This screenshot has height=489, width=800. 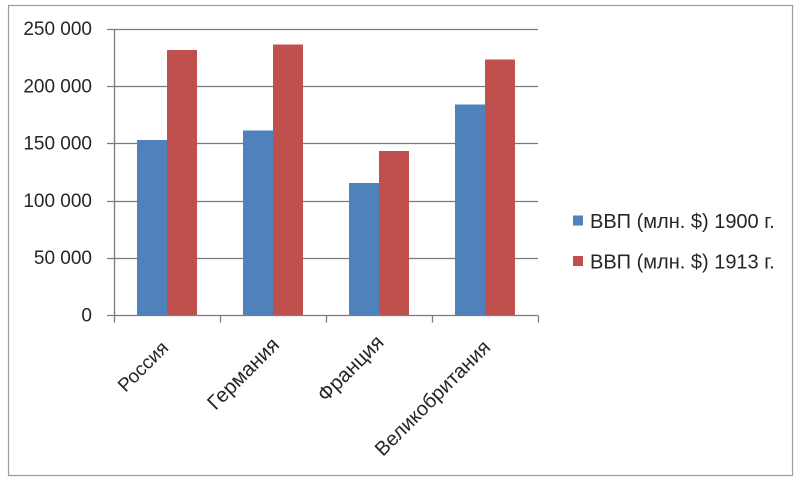 I want to click on svg-text: 250 000, so click(x=57, y=29).